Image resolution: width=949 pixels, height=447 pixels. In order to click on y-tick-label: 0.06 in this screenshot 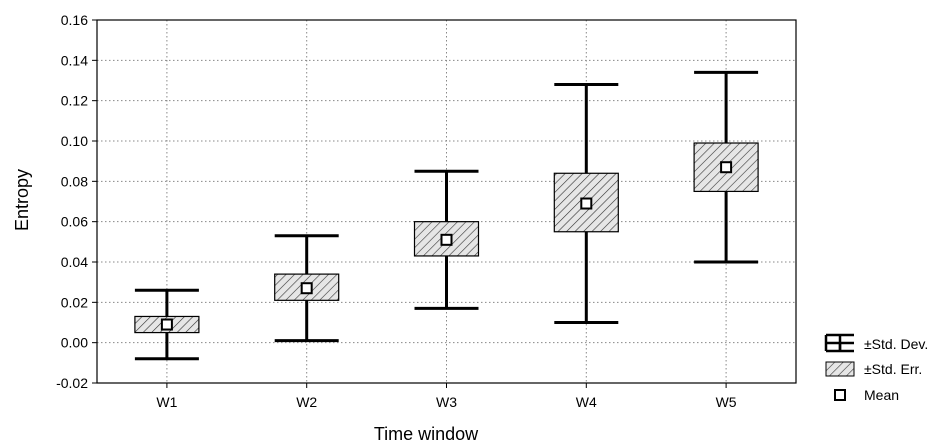, I will do `click(74, 222)`.